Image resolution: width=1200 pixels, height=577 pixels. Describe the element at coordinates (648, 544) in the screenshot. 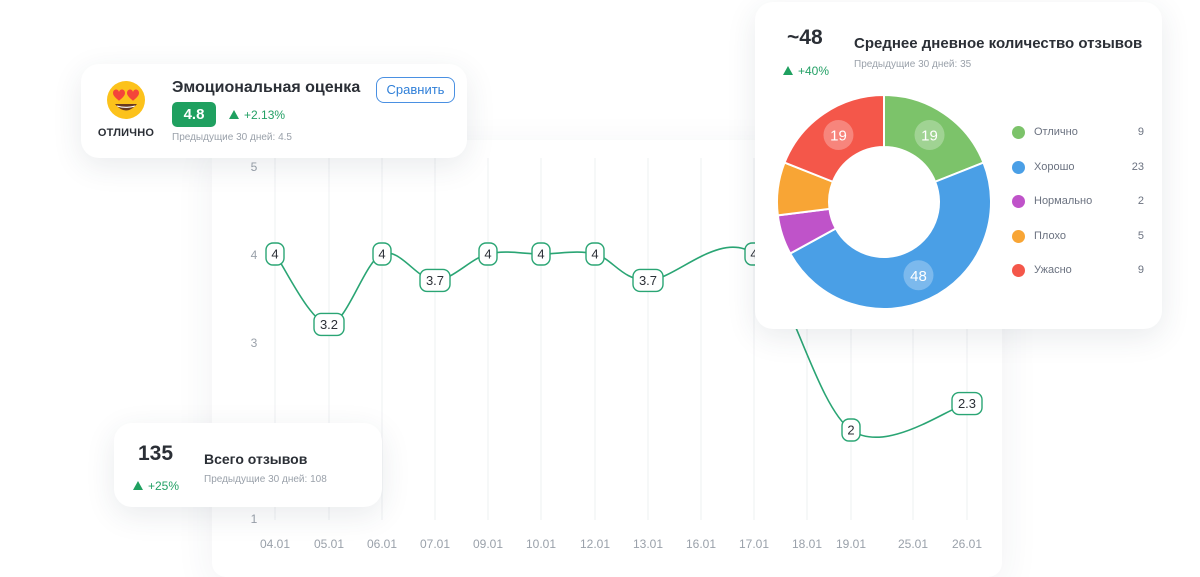

I see `x-tick-label: 13.01` at that location.